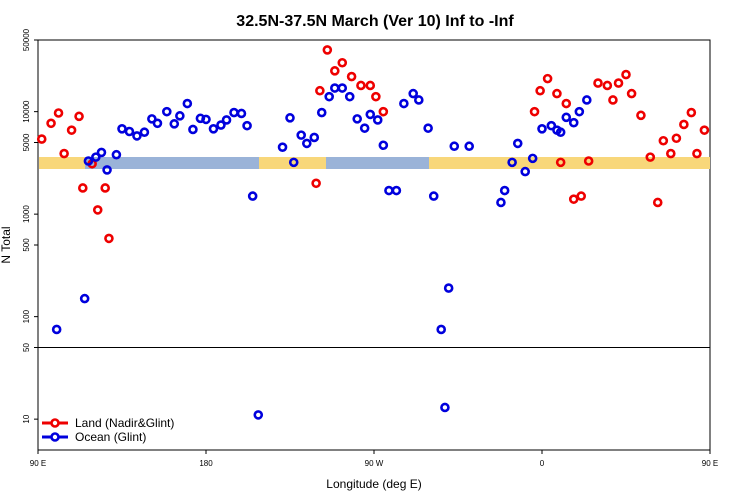  Describe the element at coordinates (26, 316) in the screenshot. I see `y-tick-label: 100` at that location.